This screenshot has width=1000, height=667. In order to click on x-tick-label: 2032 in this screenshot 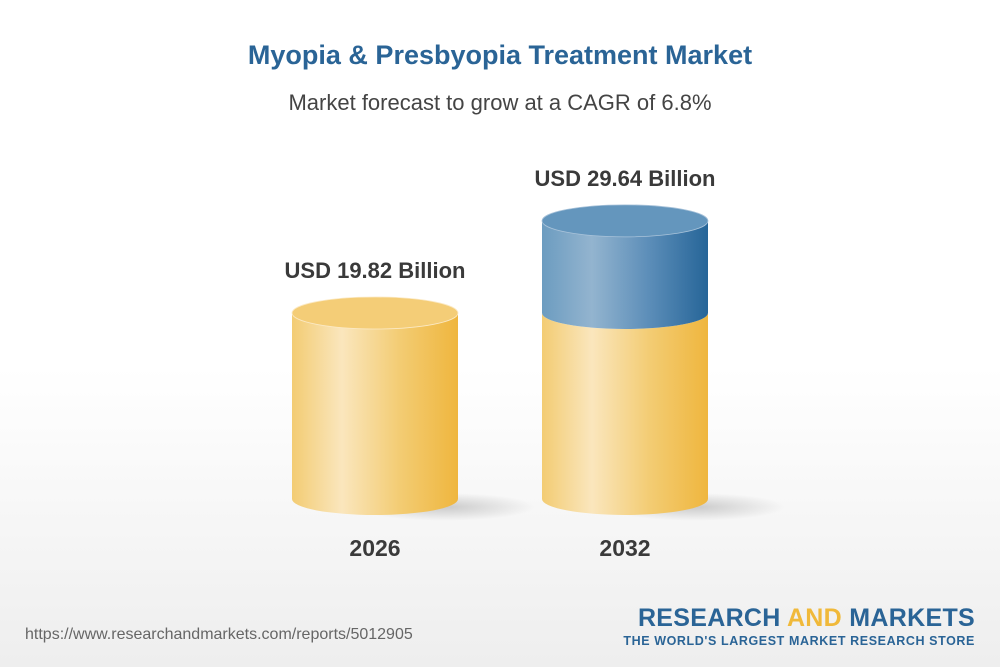, I will do `click(624, 548)`.